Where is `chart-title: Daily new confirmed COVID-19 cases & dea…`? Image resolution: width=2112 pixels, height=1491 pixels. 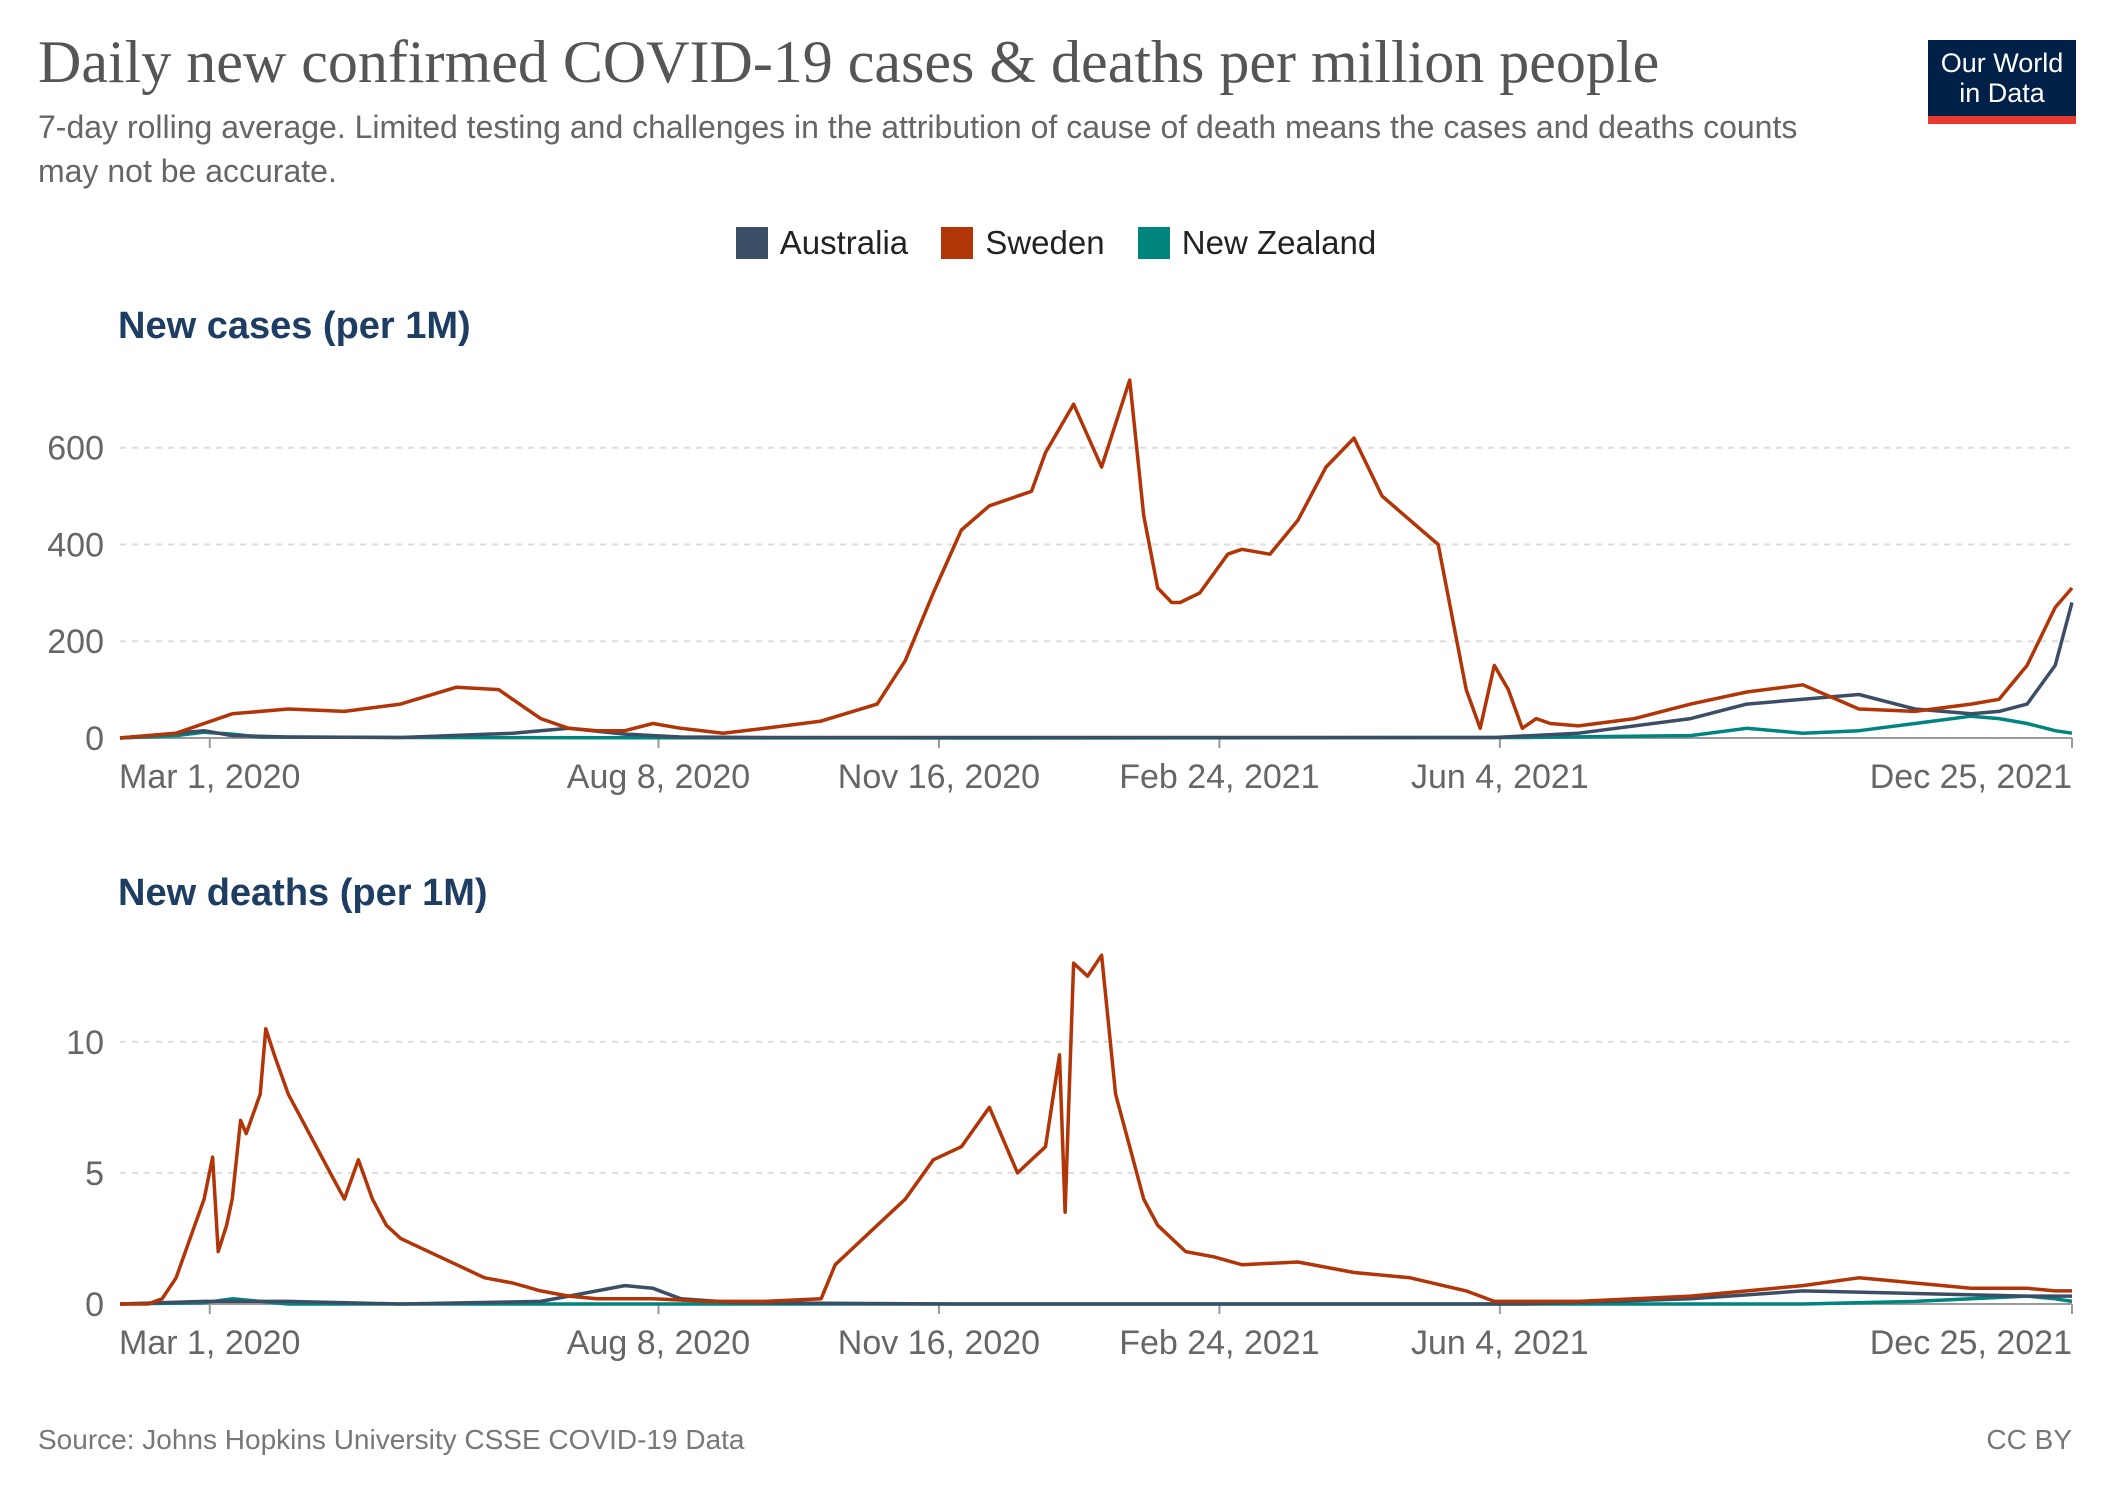 chart-title: Daily new confirmed COVID-19 cases & dea… is located at coordinates (849, 62).